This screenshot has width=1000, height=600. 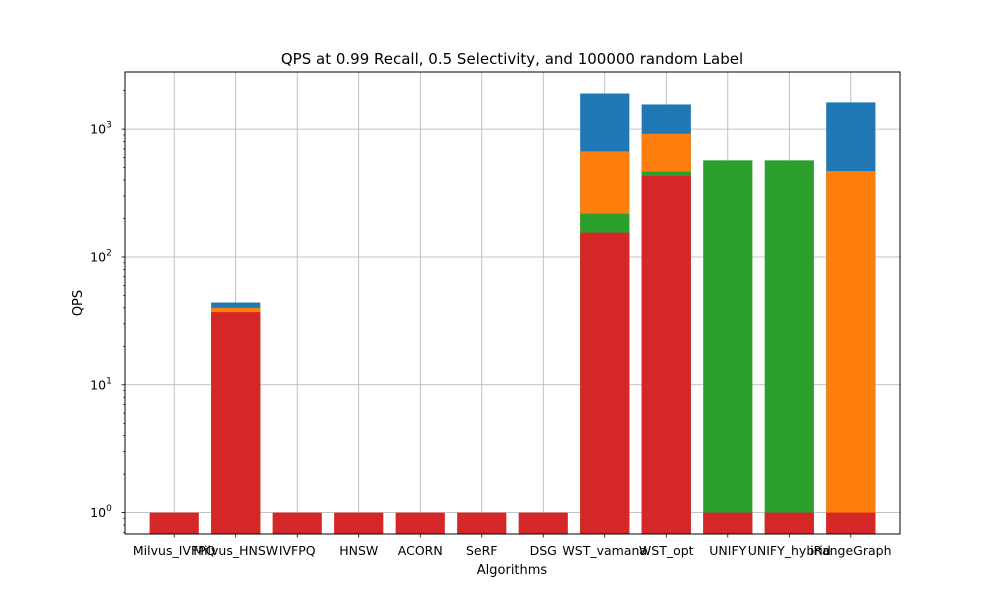 I want to click on bar-unify-s2, so click(x=728, y=347).